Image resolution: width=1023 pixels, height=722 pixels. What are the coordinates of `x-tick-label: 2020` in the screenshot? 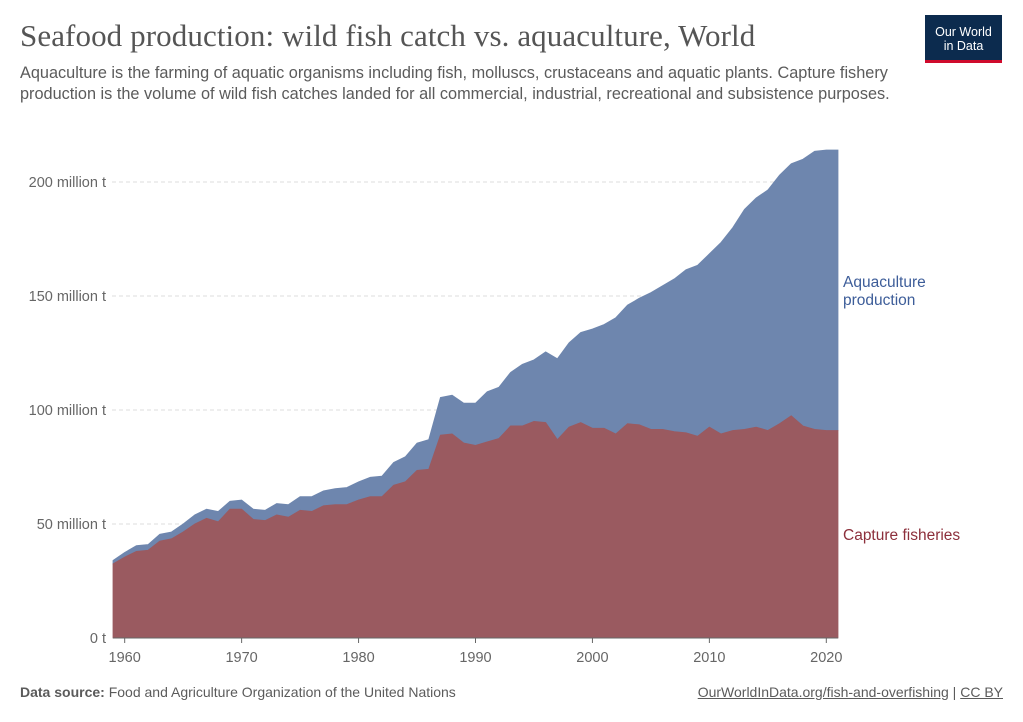 It's located at (826, 658).